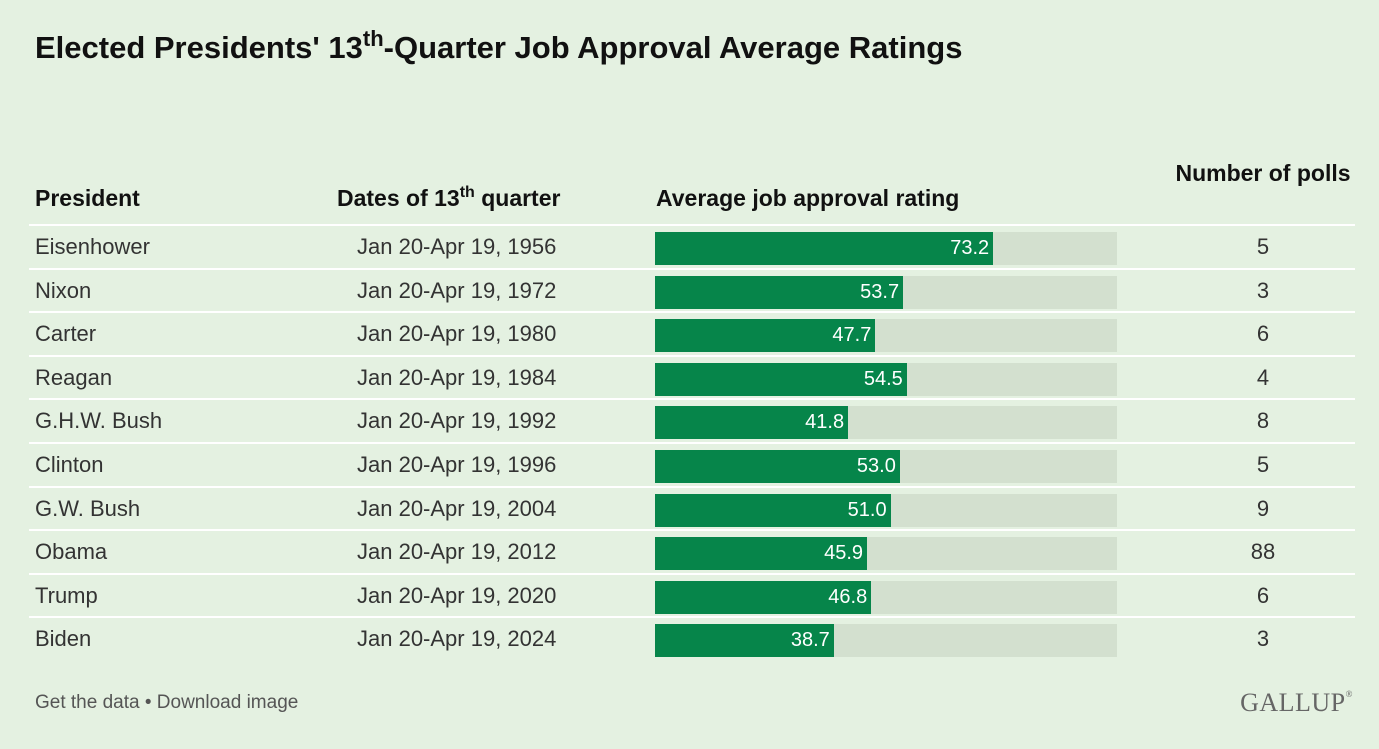 The width and height of the screenshot is (1379, 749). I want to click on header-dates-pre: Dates of 13, so click(398, 198).